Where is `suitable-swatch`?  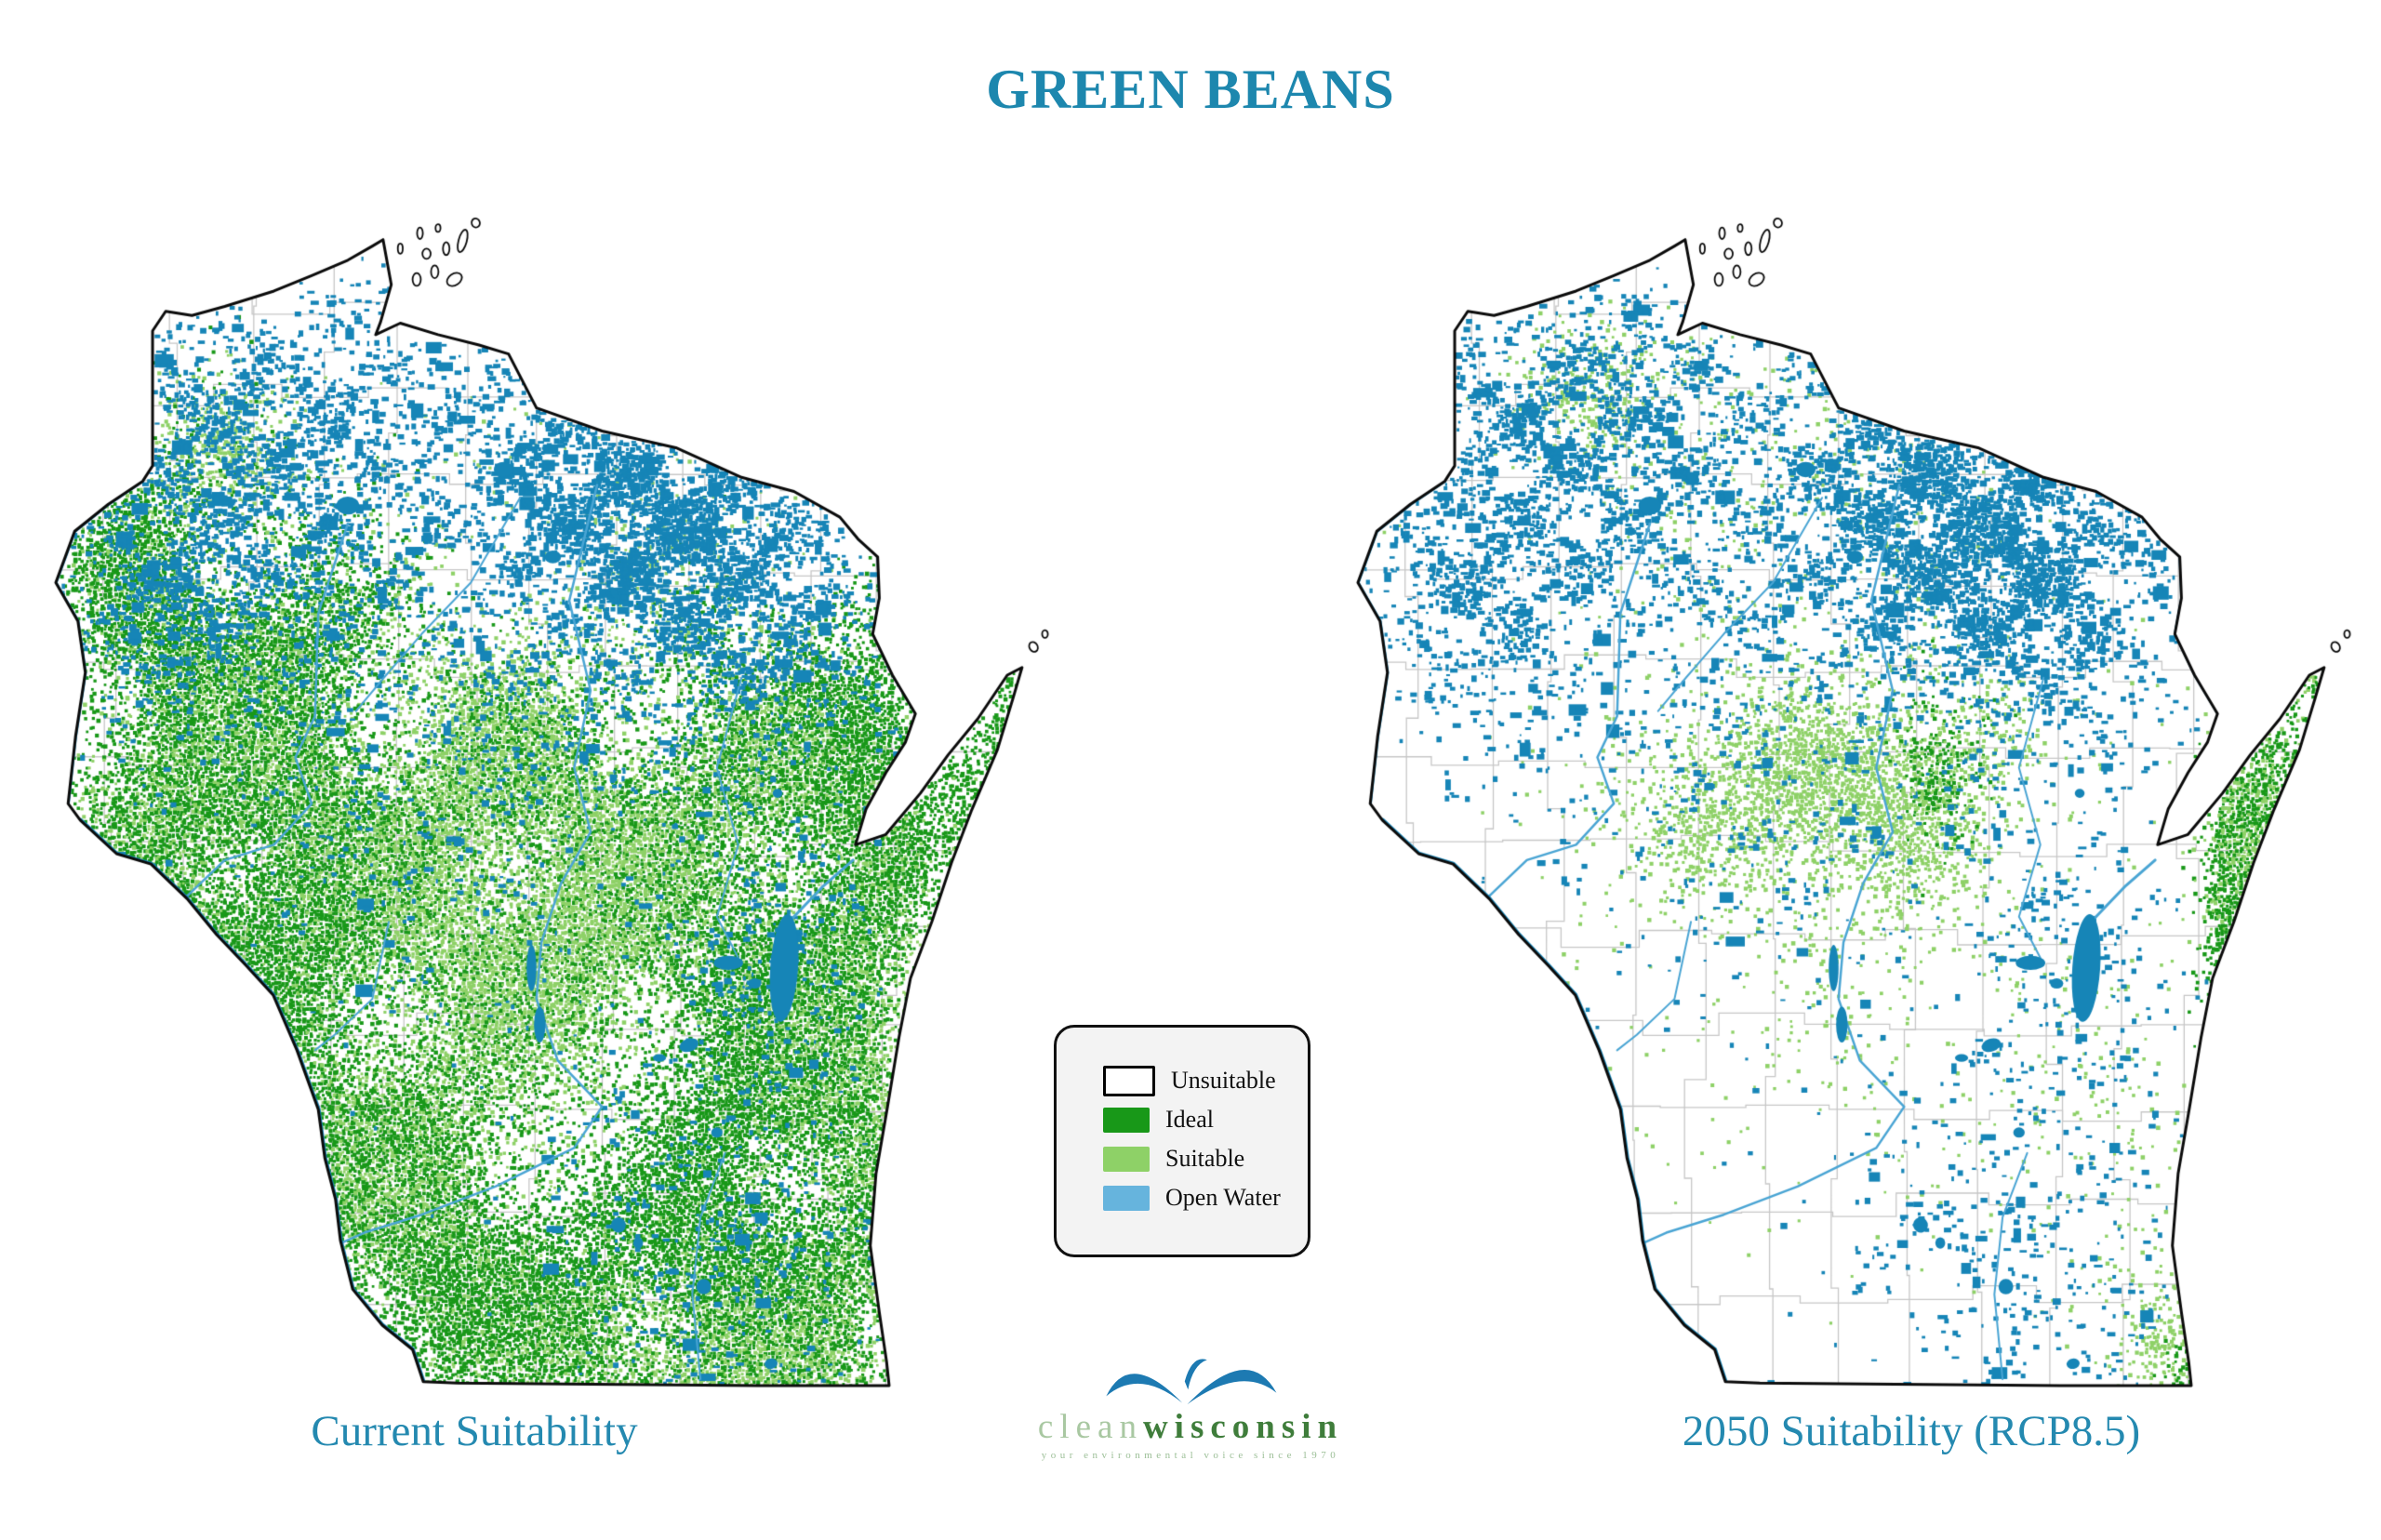
suitable-swatch is located at coordinates (1126, 1159).